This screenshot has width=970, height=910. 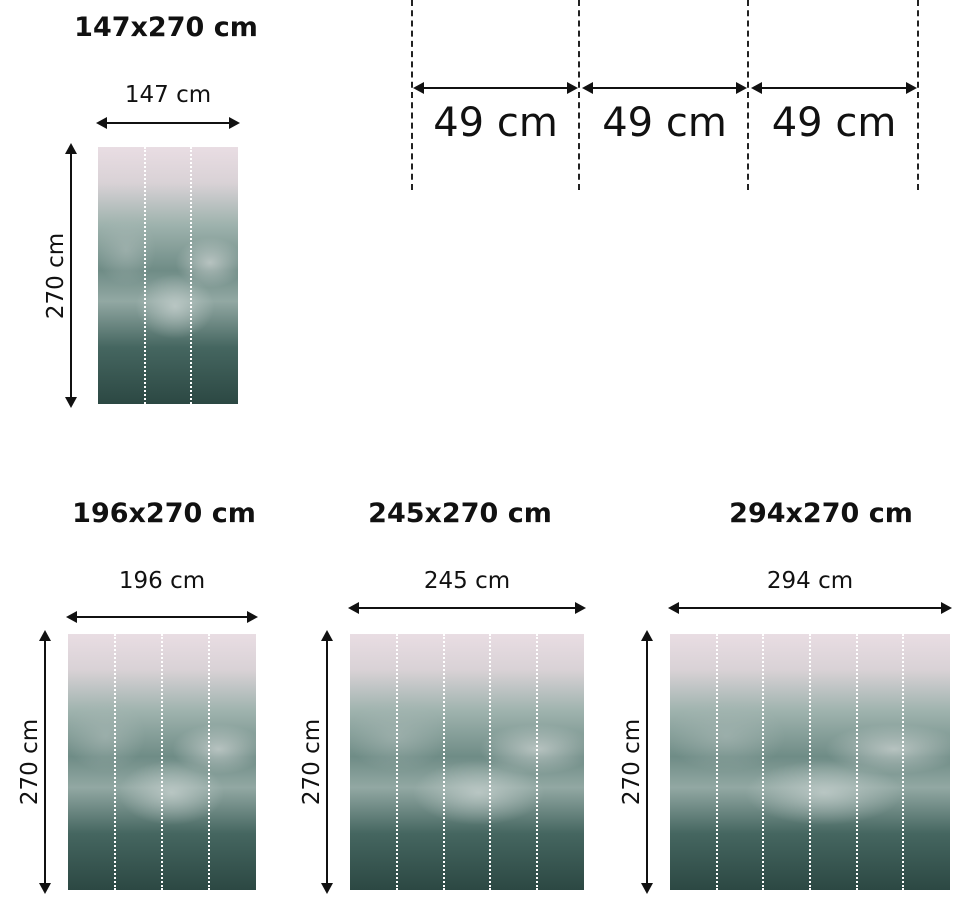 What do you see at coordinates (467, 581) in the screenshot?
I see `width-label: 245 cm` at bounding box center [467, 581].